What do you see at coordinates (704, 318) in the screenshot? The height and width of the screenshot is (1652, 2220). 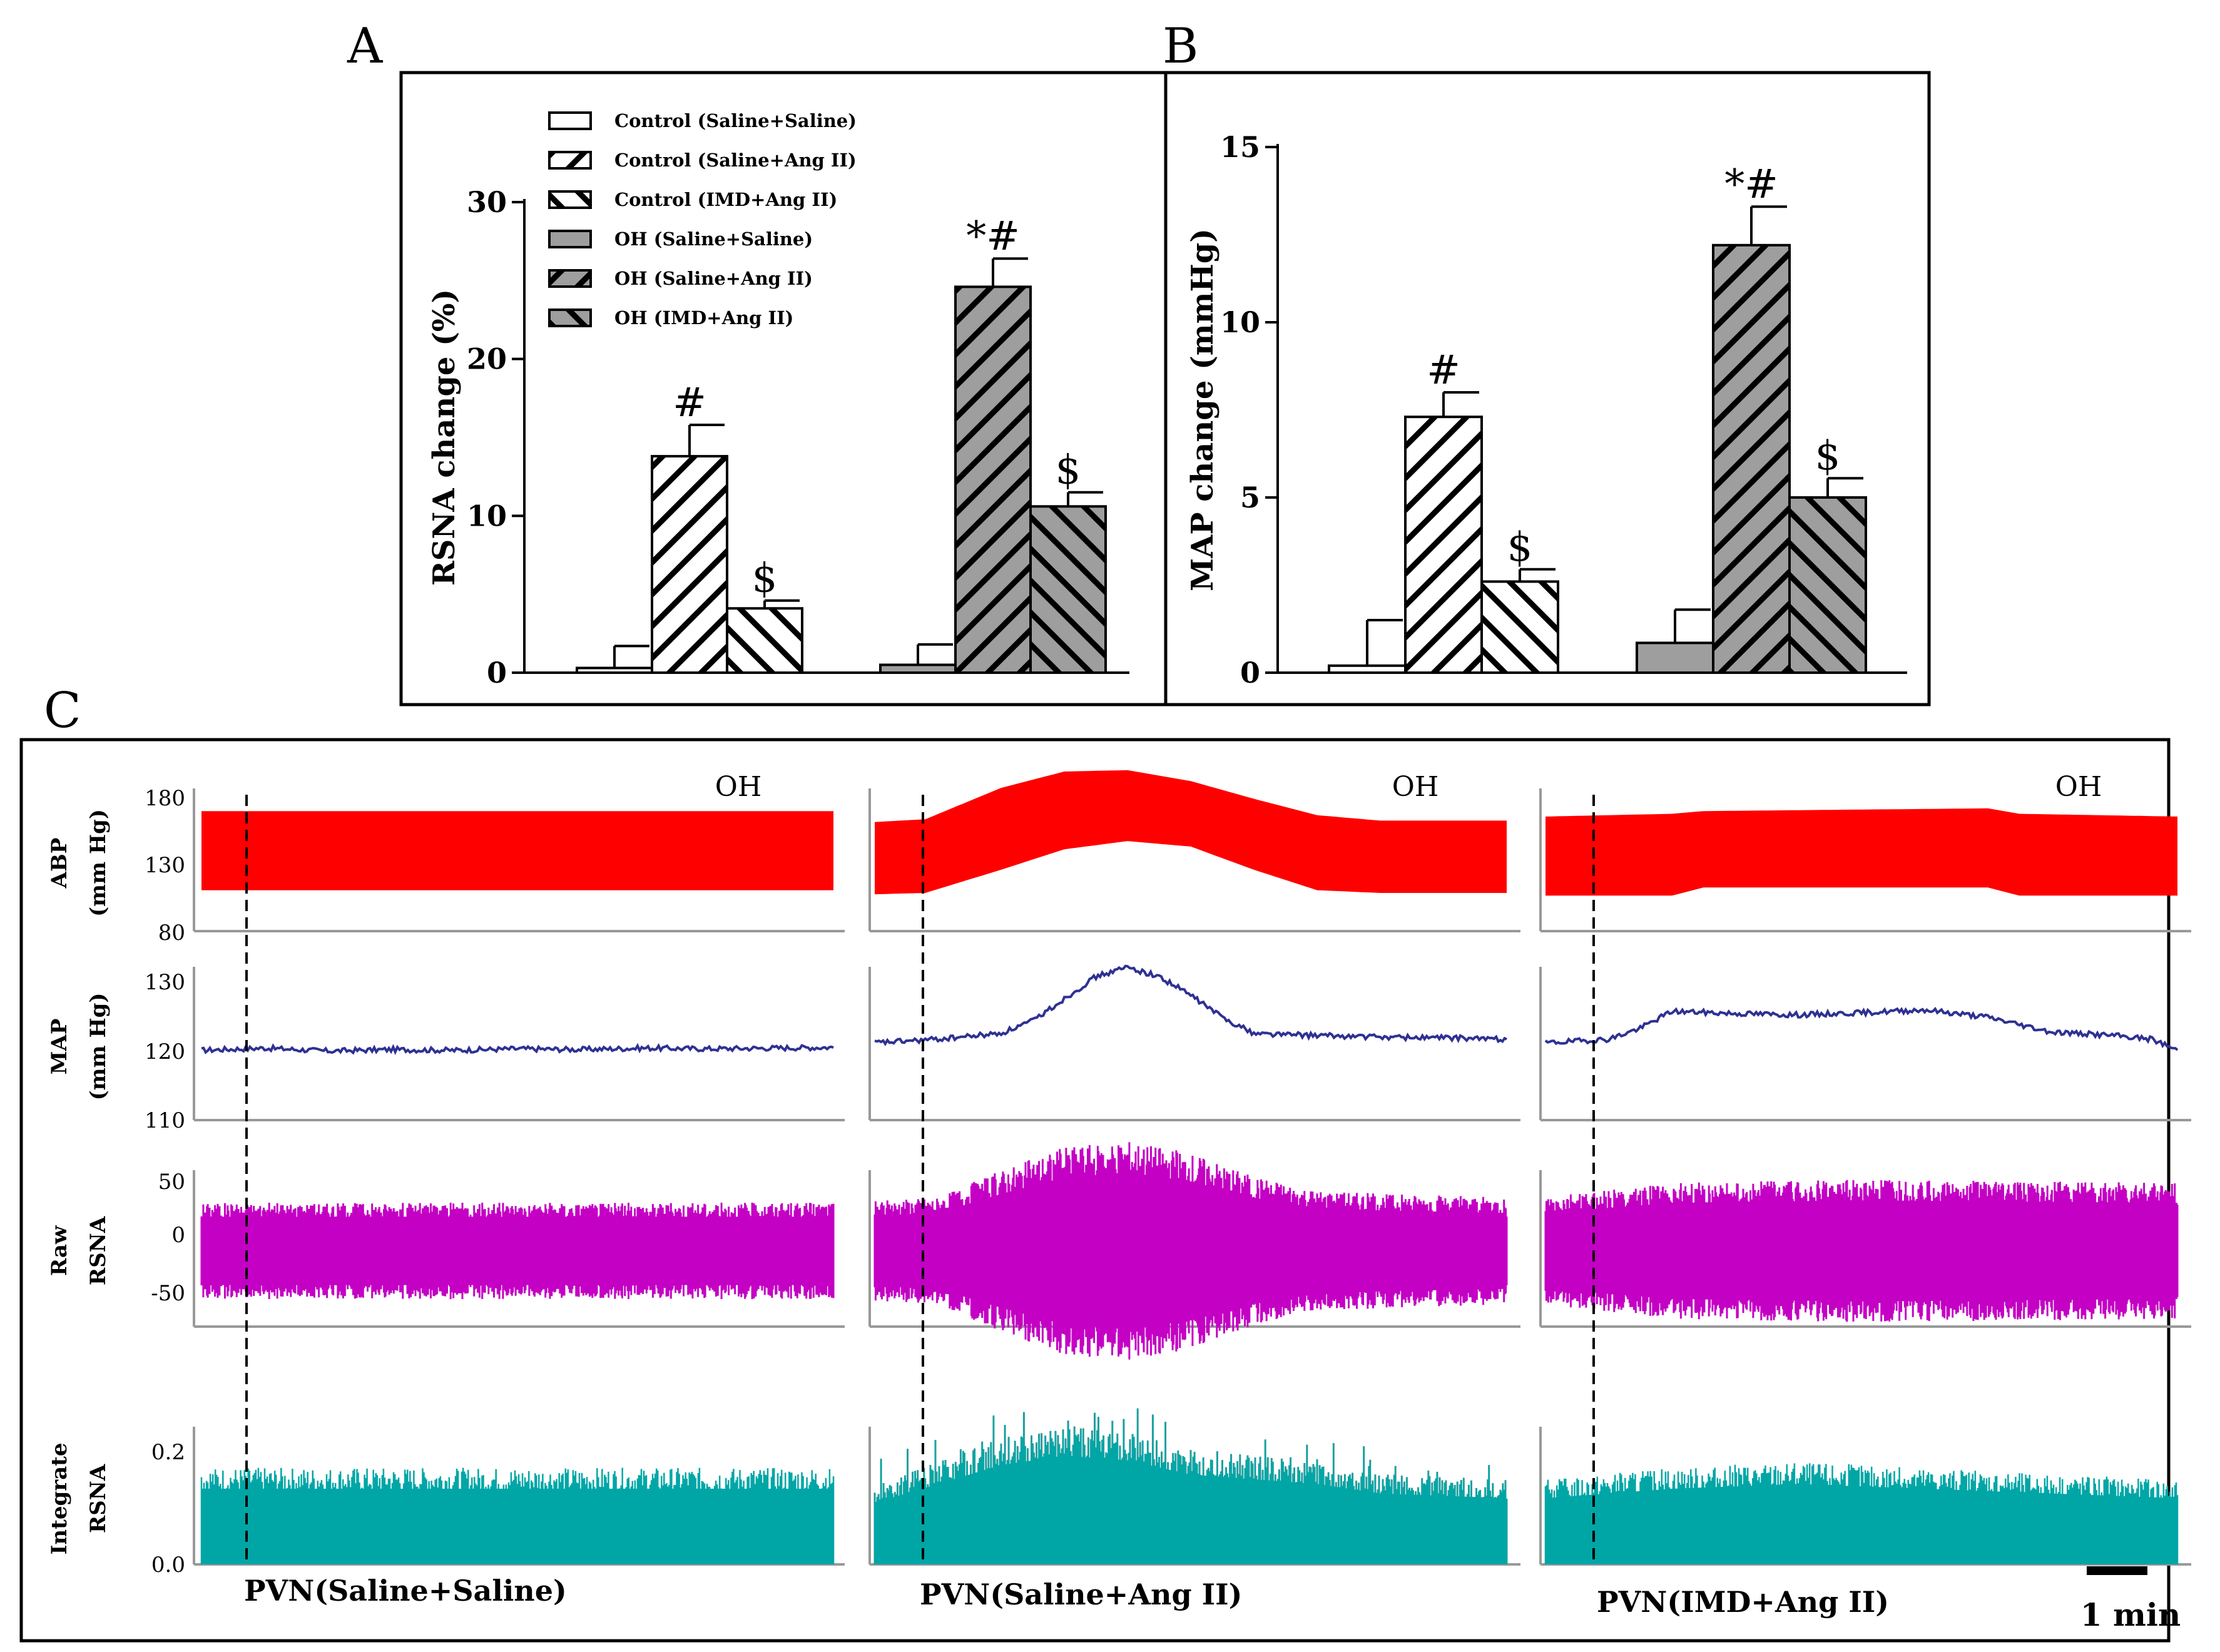 I see `legend-label: OH (IMD+Ang II)` at bounding box center [704, 318].